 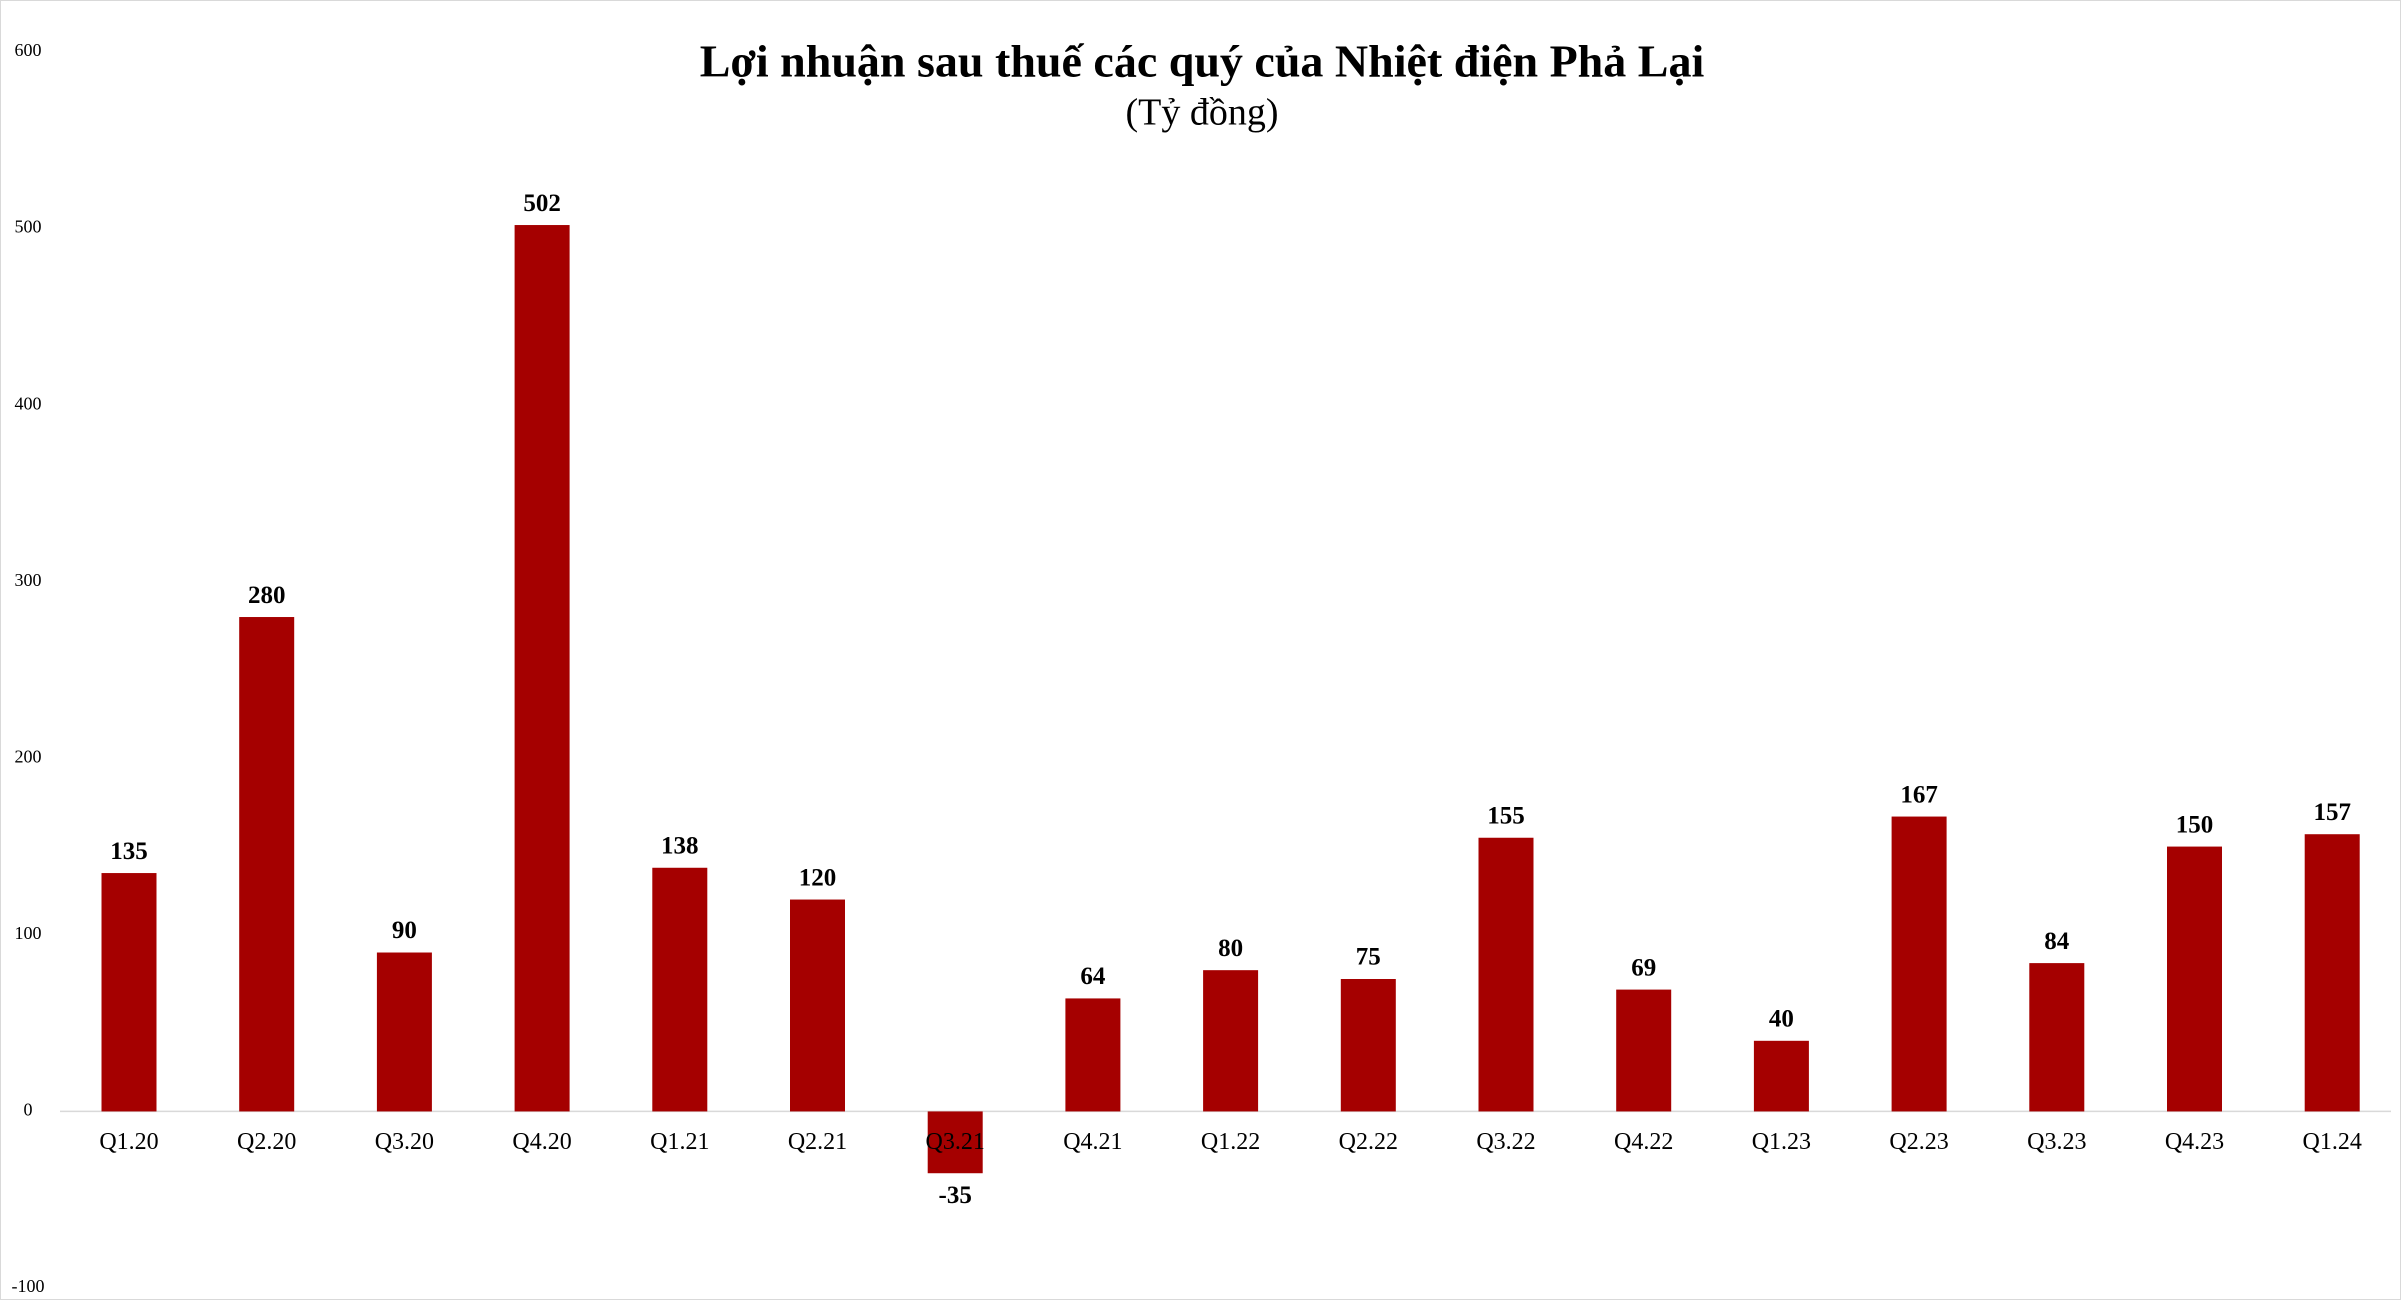 I want to click on y-tick-label: 400, so click(x=28, y=403).